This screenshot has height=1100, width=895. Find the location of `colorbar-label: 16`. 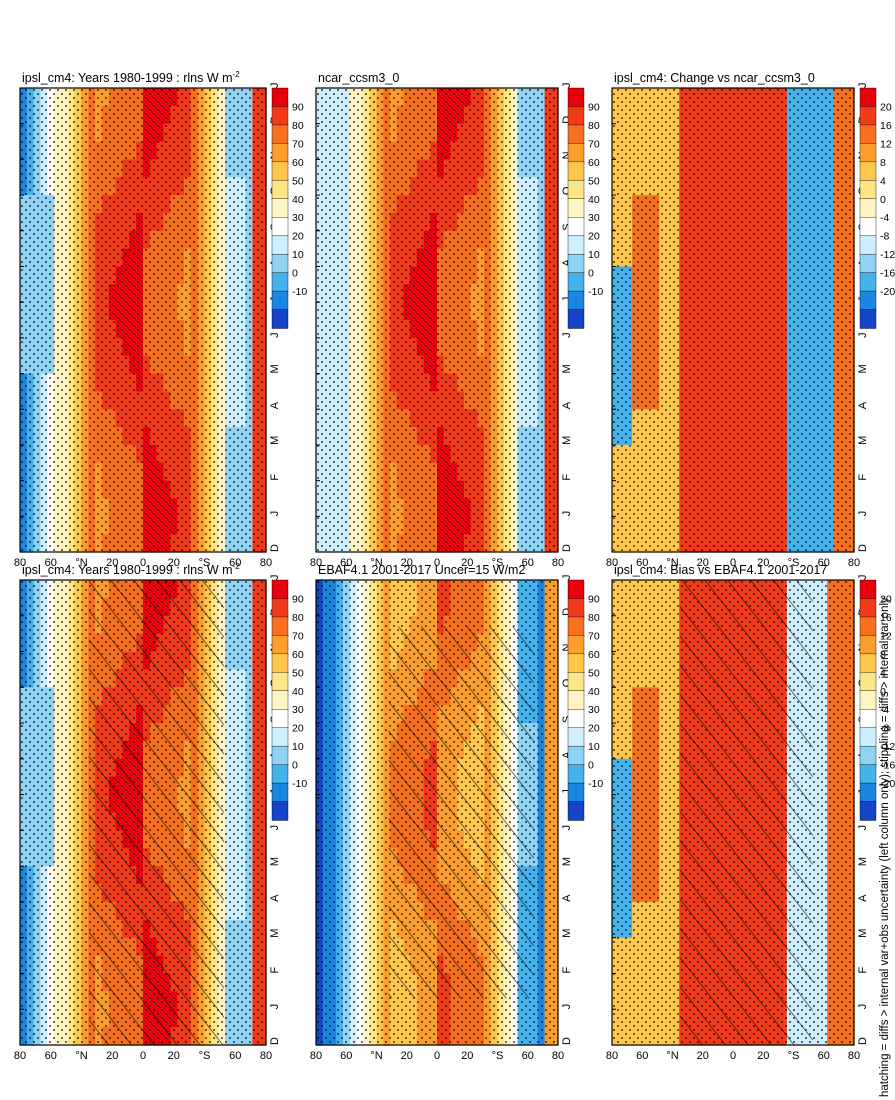

colorbar-label: 16 is located at coordinates (886, 126).